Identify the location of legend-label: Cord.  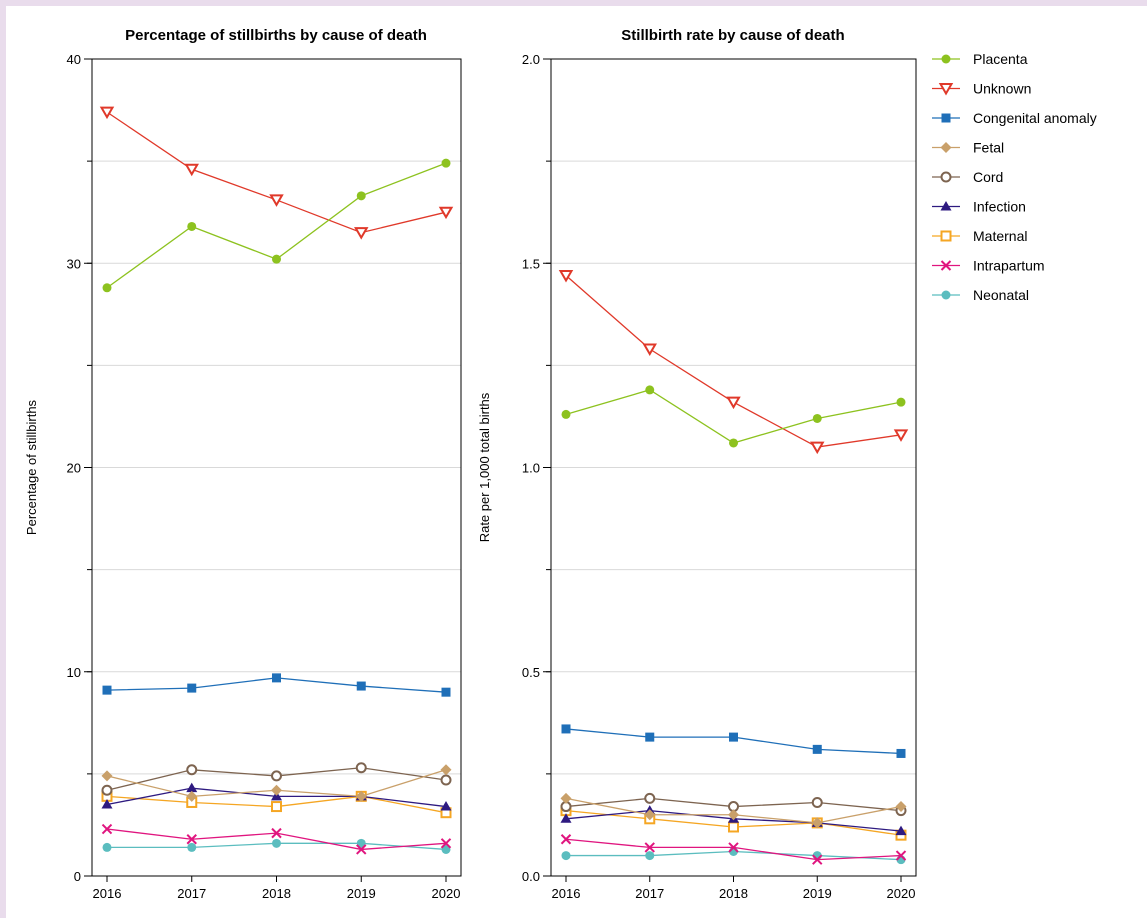
(988, 177).